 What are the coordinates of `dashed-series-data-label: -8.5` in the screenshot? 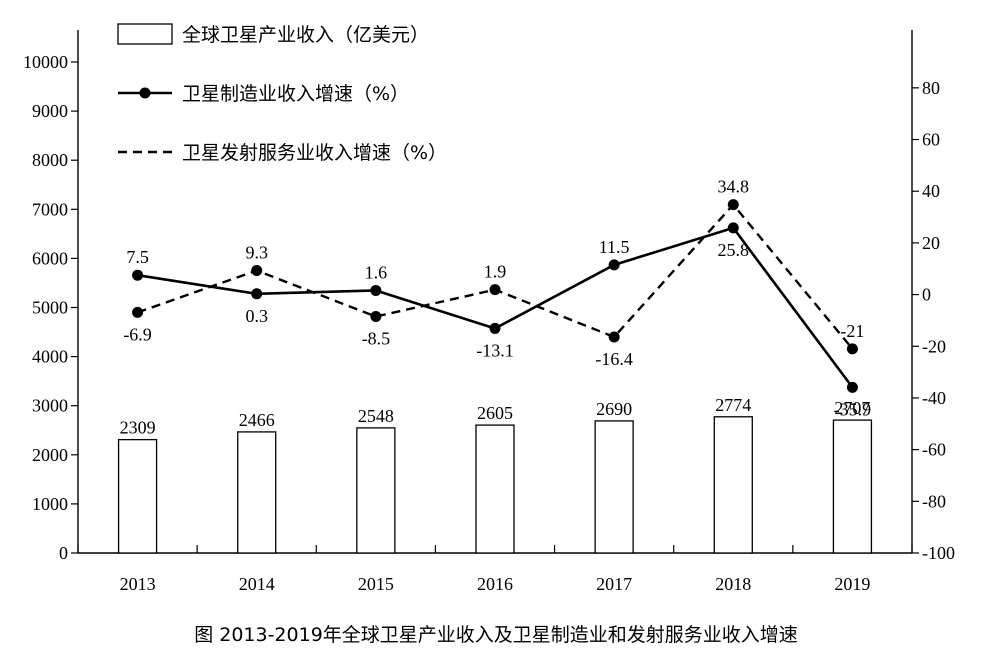 It's located at (376, 339).